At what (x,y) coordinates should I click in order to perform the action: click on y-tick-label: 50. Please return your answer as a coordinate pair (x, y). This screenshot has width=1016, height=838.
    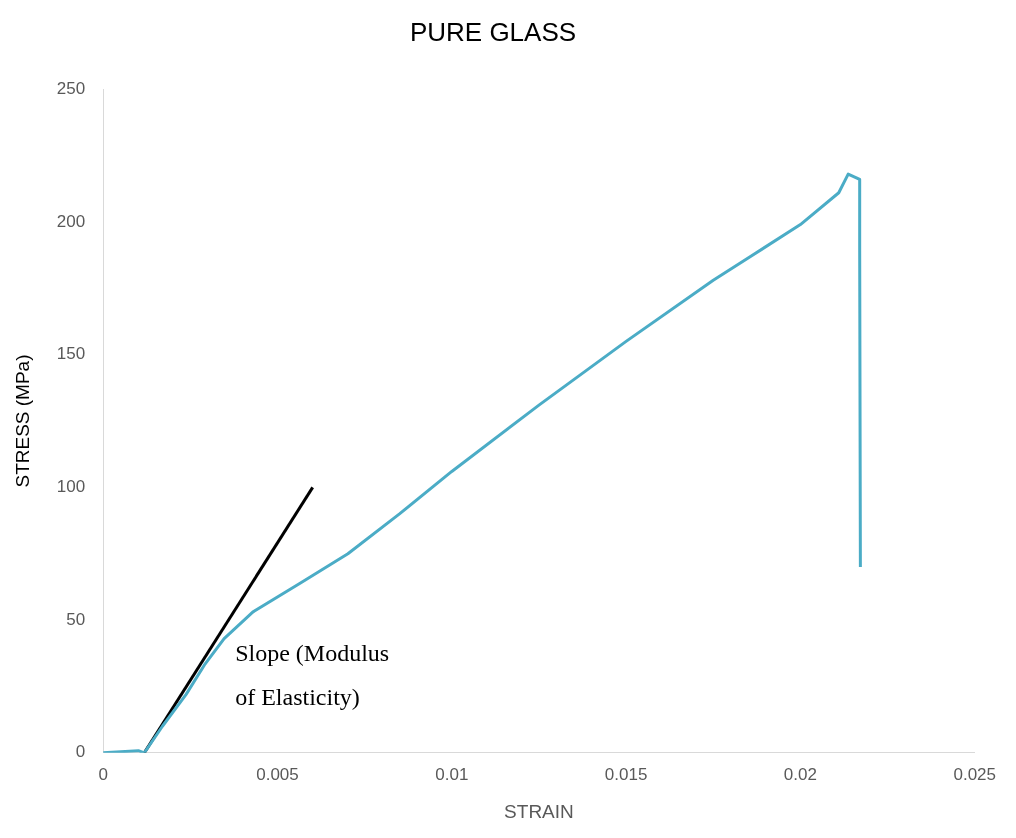
    Looking at the image, I should click on (76, 619).